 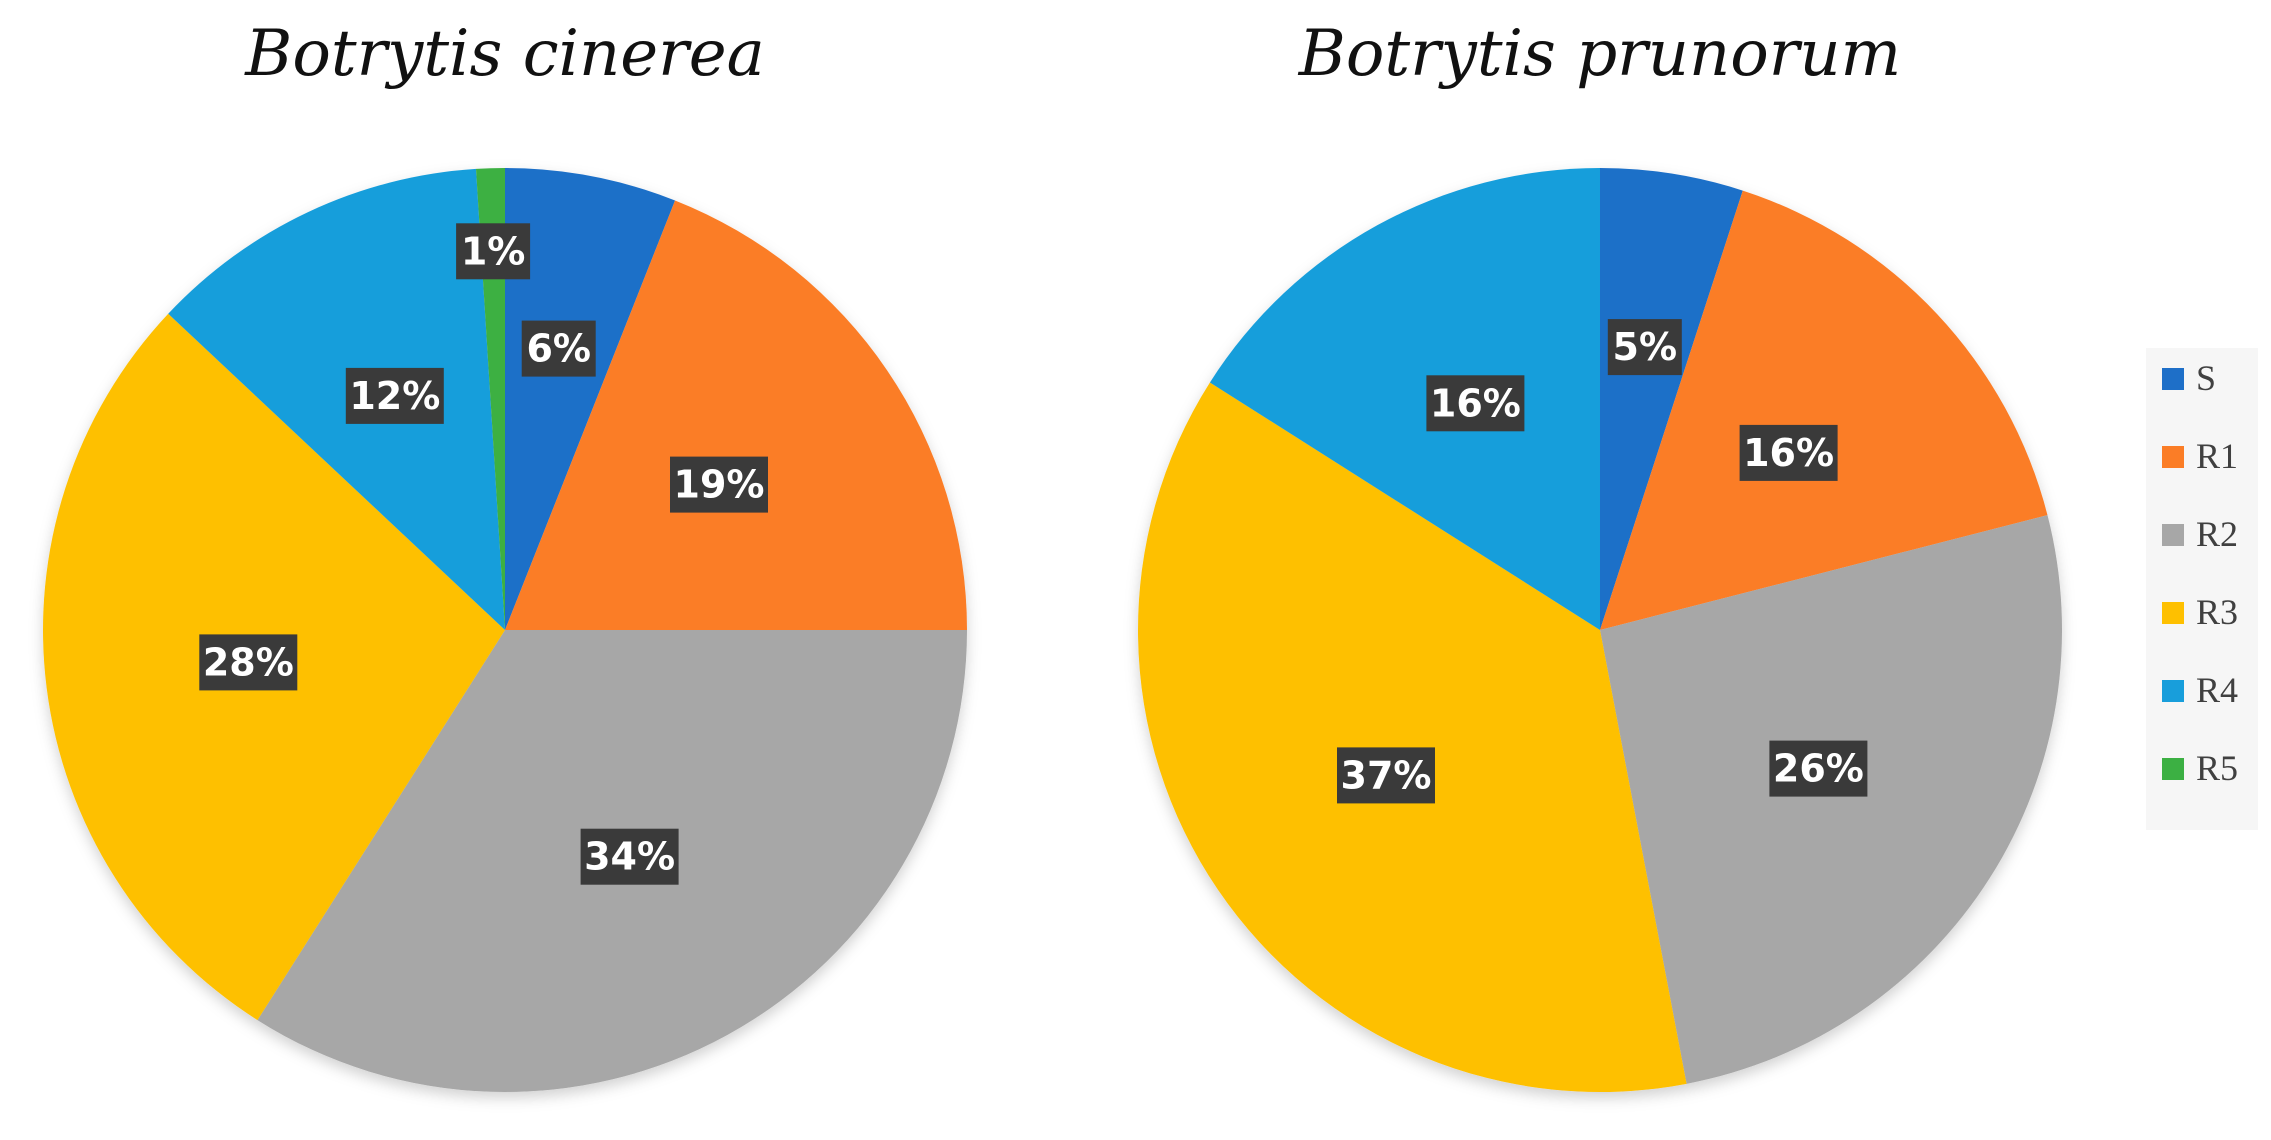 I want to click on legend-item-r5: R5, so click(x=2200, y=768).